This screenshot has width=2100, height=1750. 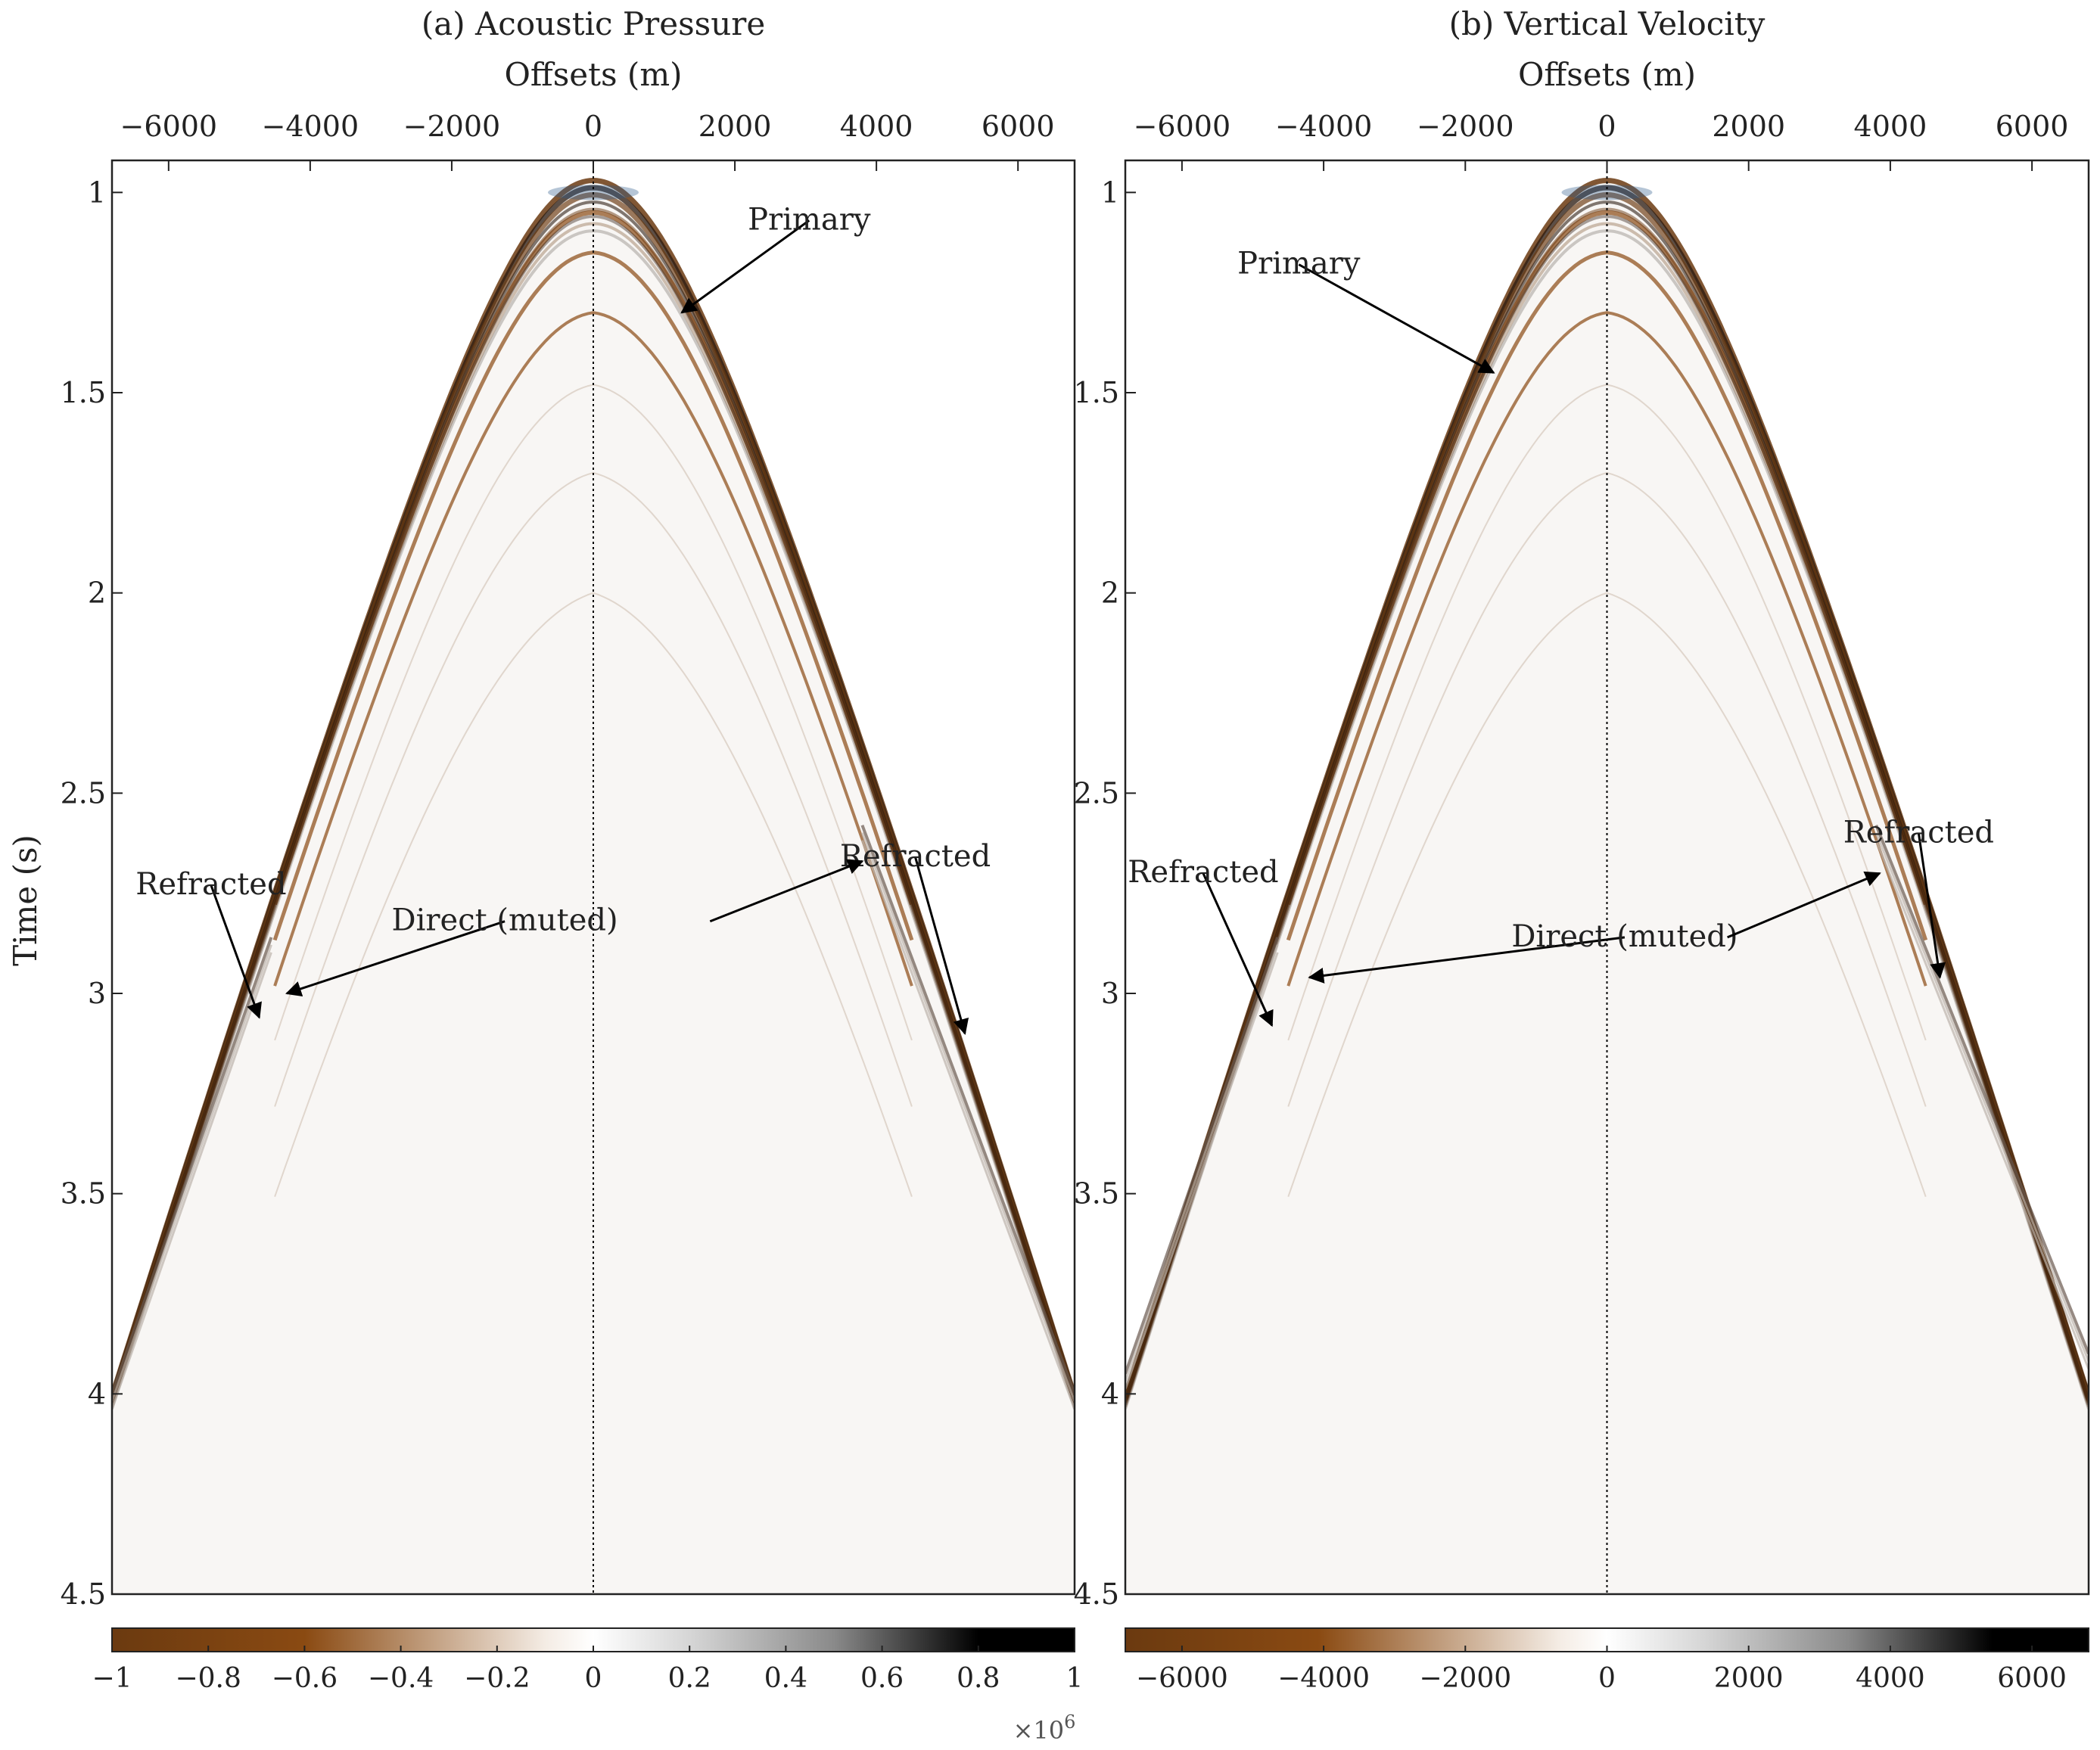 What do you see at coordinates (208, 1678) in the screenshot?
I see `colorbar-tick-label: −0.8` at bounding box center [208, 1678].